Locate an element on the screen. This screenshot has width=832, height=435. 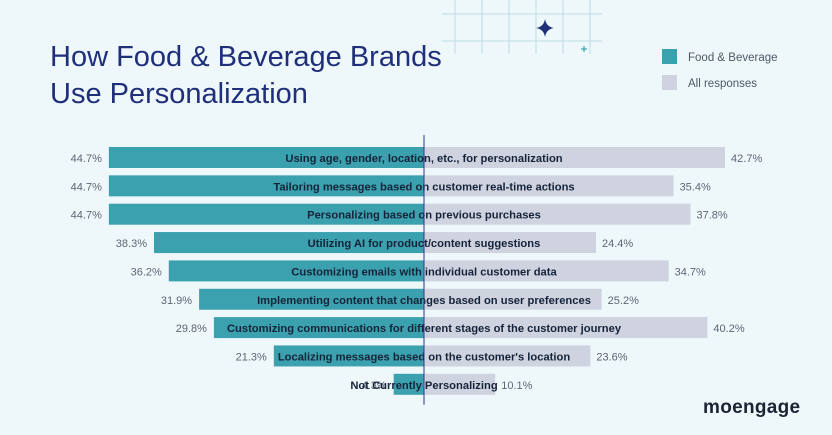
value-label-all-responses: 24.4% is located at coordinates (617, 244).